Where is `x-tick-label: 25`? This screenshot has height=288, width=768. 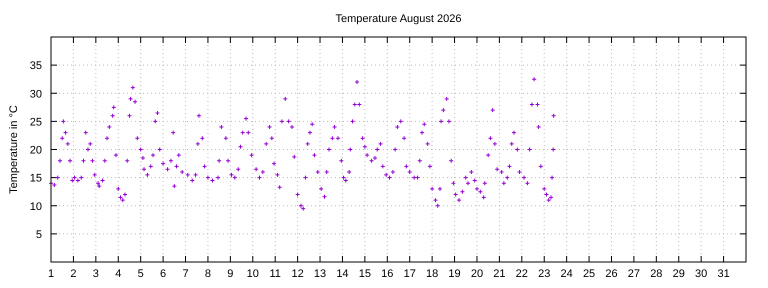
x-tick-label: 25 is located at coordinates (589, 274).